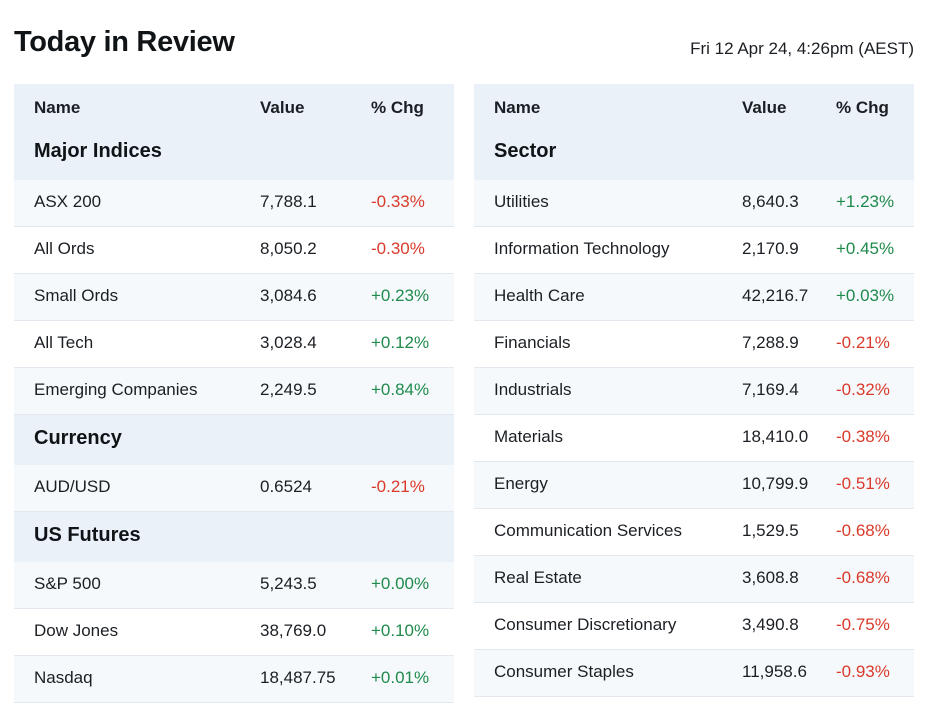 Image resolution: width=930 pixels, height=726 pixels. Describe the element at coordinates (585, 624) in the screenshot. I see `row-name: Consumer Discretionary` at that location.